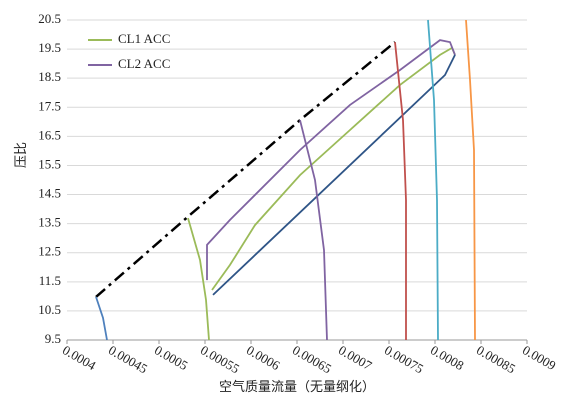  I want to click on x-tick-label: 0.00075, so click(404, 359).